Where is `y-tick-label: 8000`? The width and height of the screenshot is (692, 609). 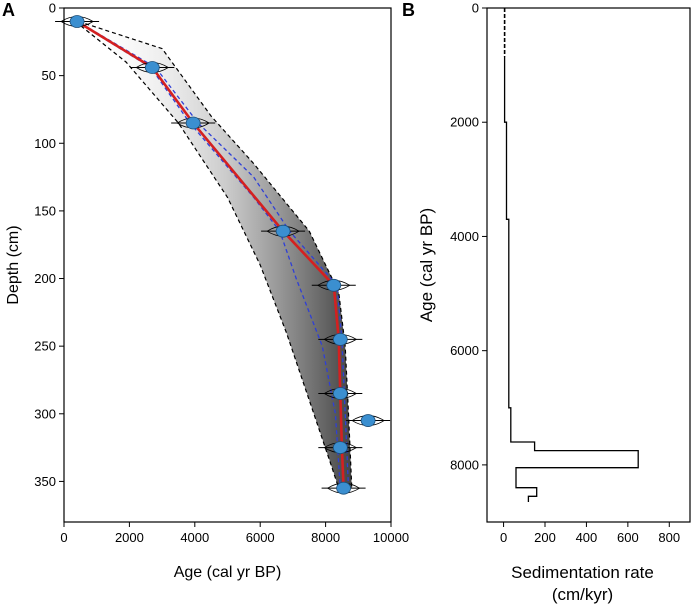 y-tick-label: 8000 is located at coordinates (464, 464).